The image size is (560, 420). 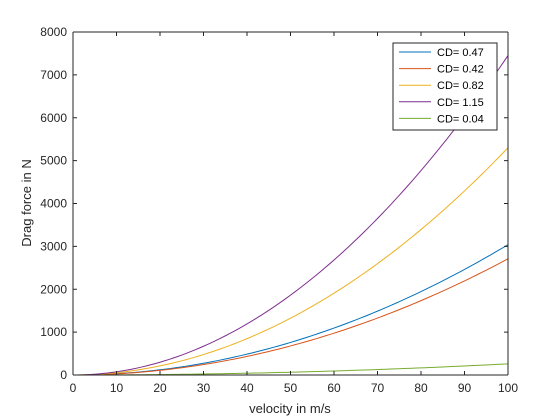 I want to click on legend-entry-label: CD= 0.47, so click(x=460, y=53).